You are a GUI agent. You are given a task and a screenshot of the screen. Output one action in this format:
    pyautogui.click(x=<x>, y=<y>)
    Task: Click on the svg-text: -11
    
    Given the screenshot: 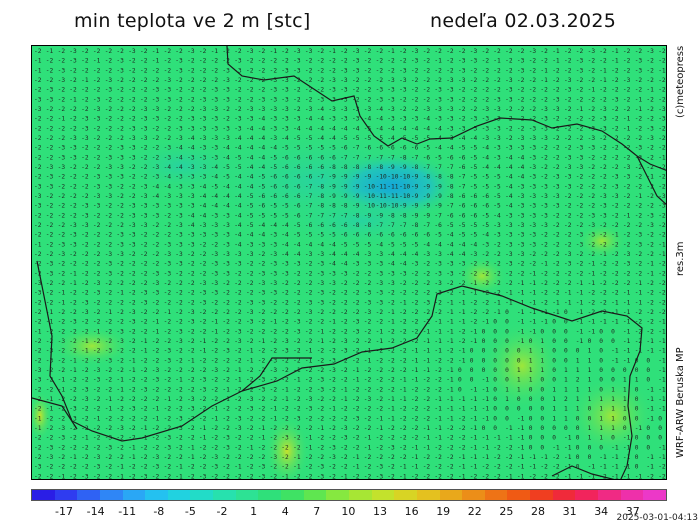 What is the action you would take?
    pyautogui.click(x=392, y=196)
    